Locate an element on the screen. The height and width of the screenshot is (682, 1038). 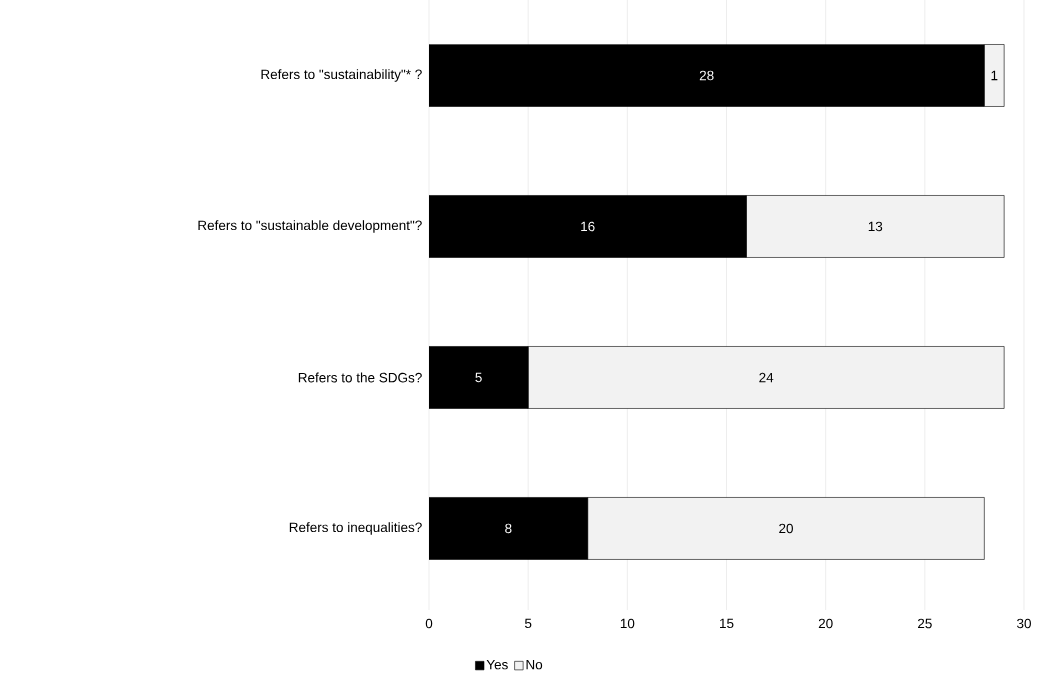
x-tick-label: 10 is located at coordinates (627, 623).